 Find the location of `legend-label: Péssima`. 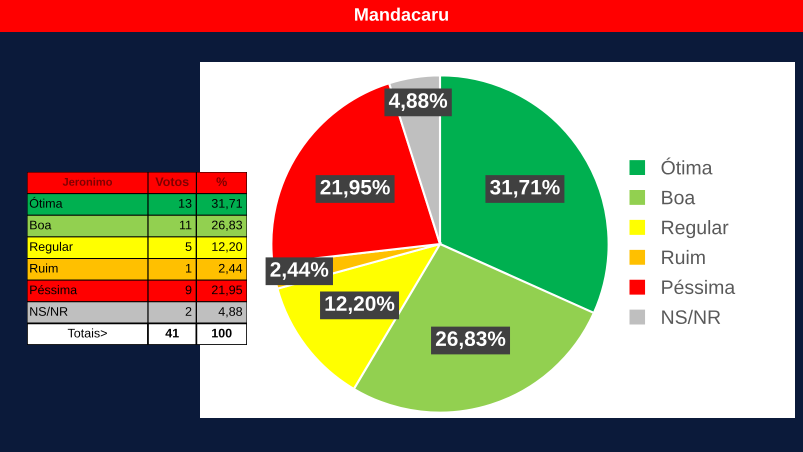

legend-label: Péssima is located at coordinates (699, 287).